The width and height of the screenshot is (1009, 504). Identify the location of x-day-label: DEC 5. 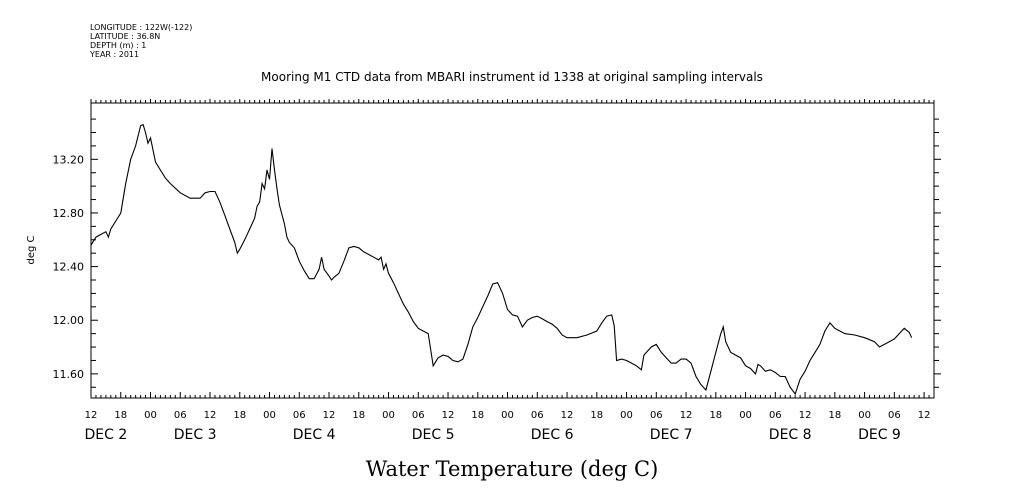
(433, 435).